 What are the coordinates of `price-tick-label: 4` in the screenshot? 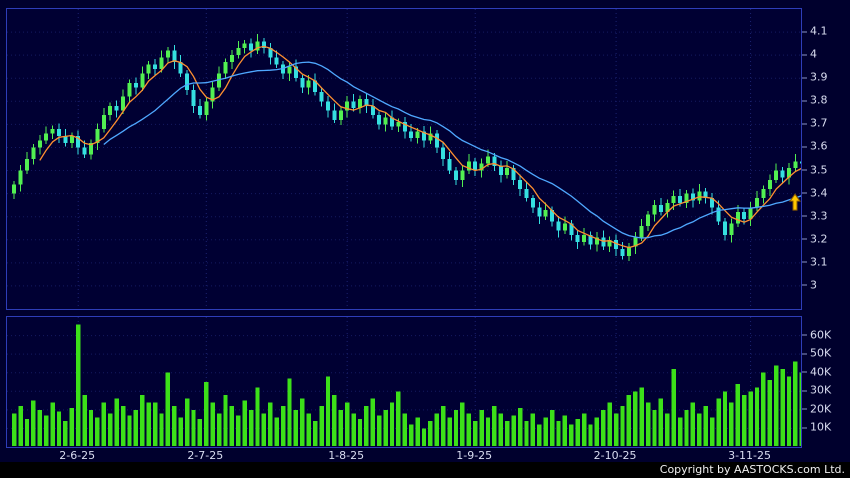 It's located at (809, 54).